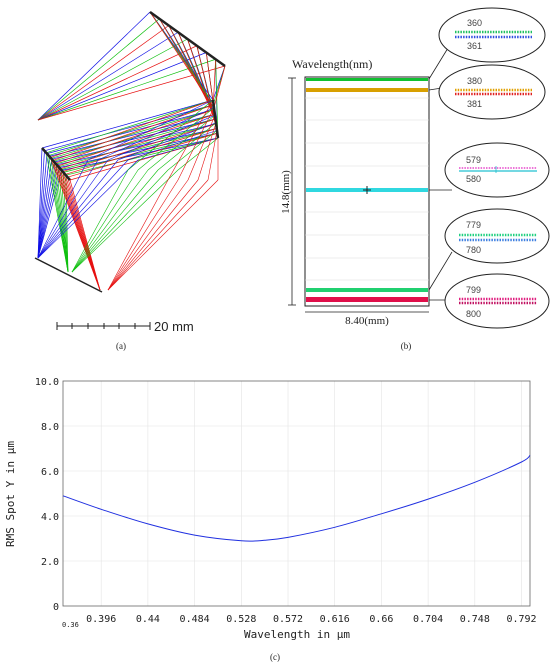 The width and height of the screenshot is (550, 666). What do you see at coordinates (474, 23) in the screenshot?
I see `svg-text: 360` at bounding box center [474, 23].